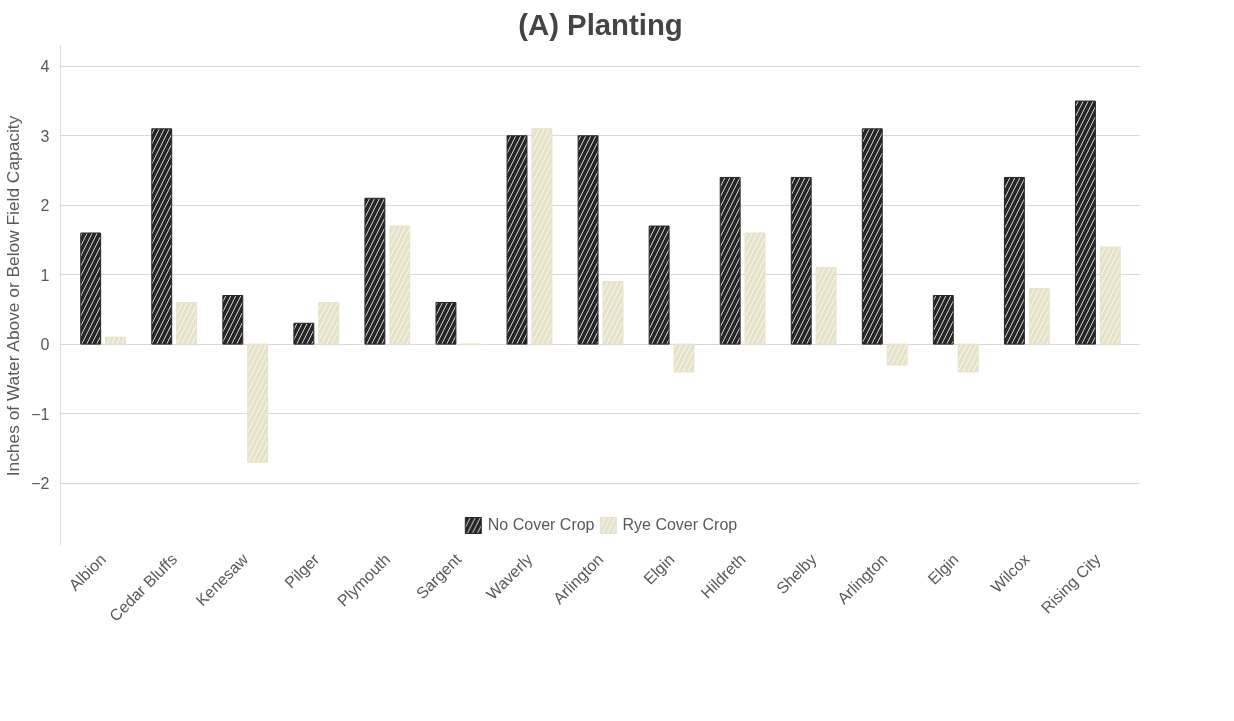 Image resolution: width=1234 pixels, height=721 pixels. I want to click on y-tick-label: 3, so click(45, 136).